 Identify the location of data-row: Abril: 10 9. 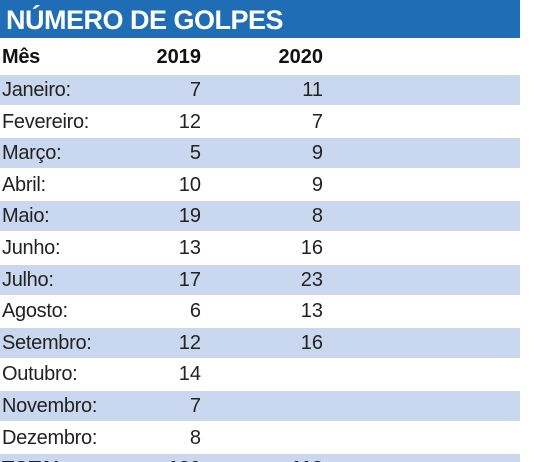
(260, 185).